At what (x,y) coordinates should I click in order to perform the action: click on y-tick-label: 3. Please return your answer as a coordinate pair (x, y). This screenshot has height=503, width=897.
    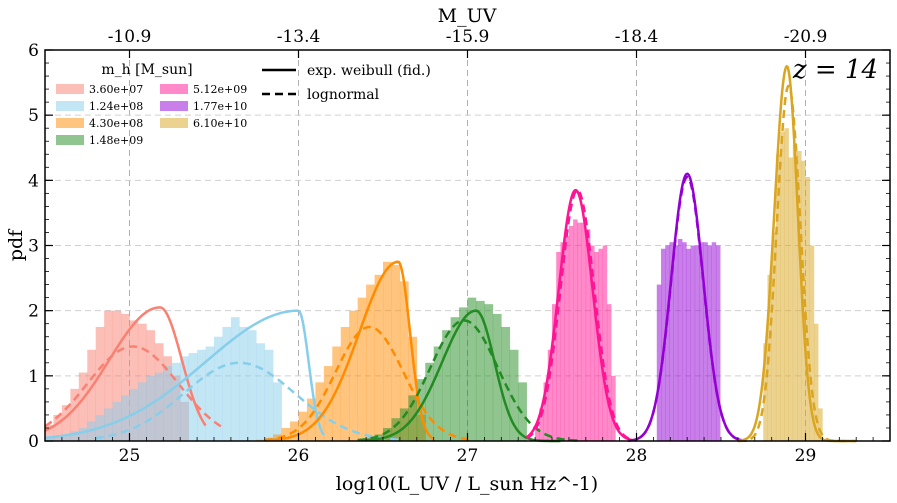
    Looking at the image, I should click on (33, 247).